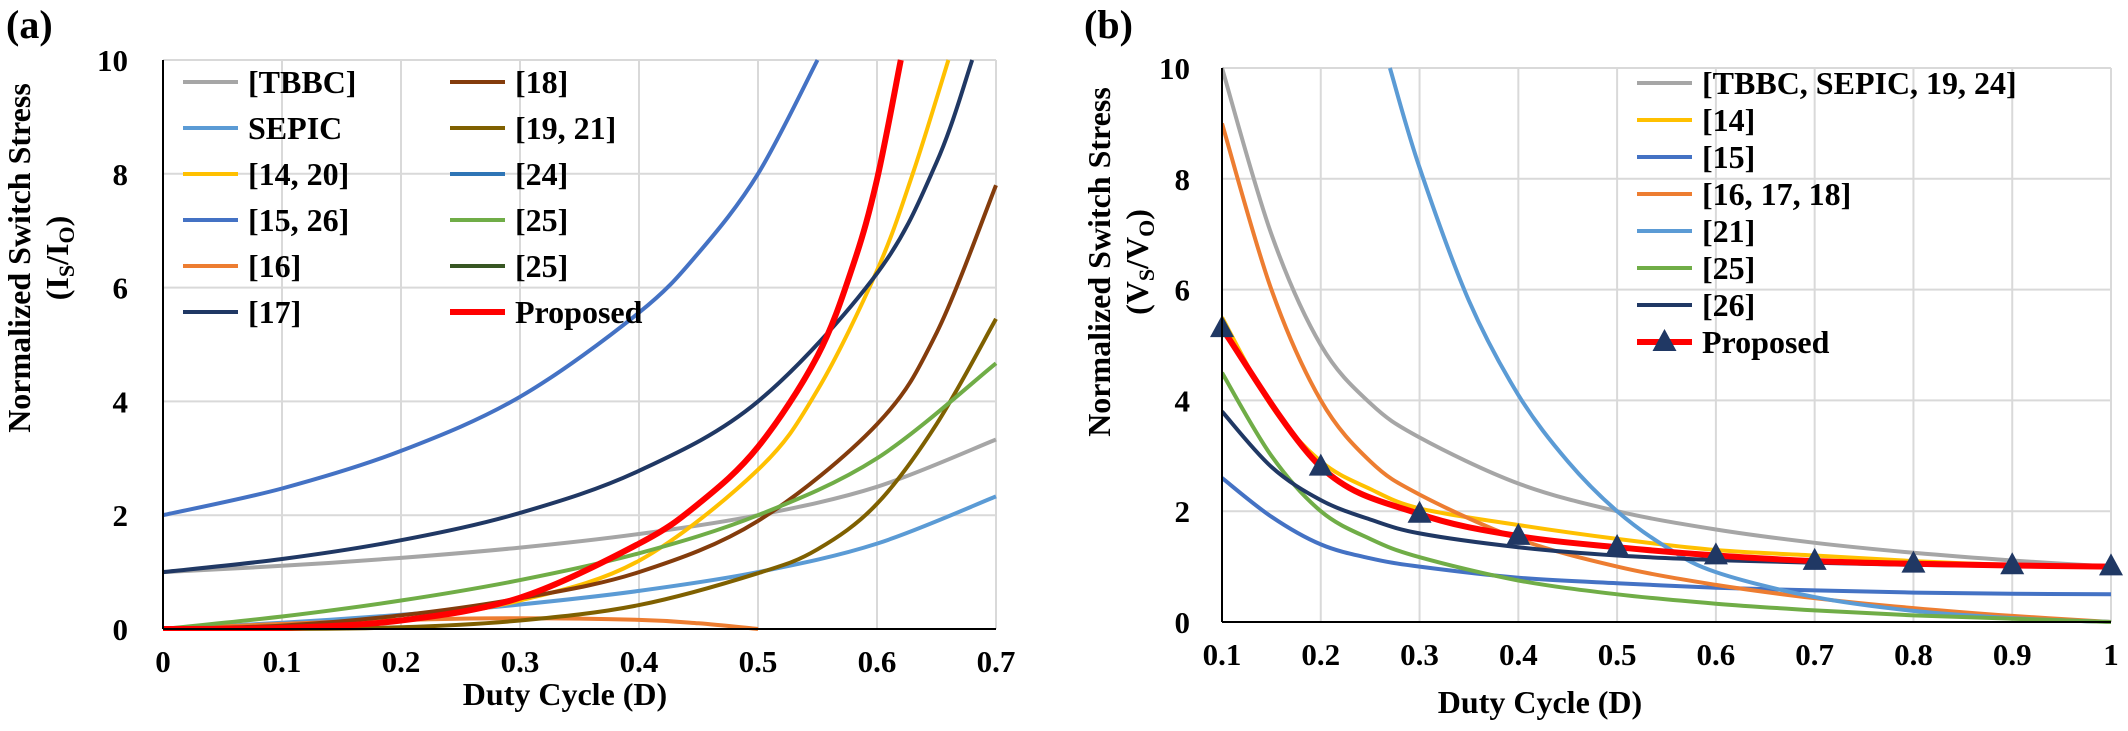 The image size is (2128, 731). Describe the element at coordinates (1776, 194) in the screenshot. I see `legend-label-b-3: [16, 17, 18]` at that location.